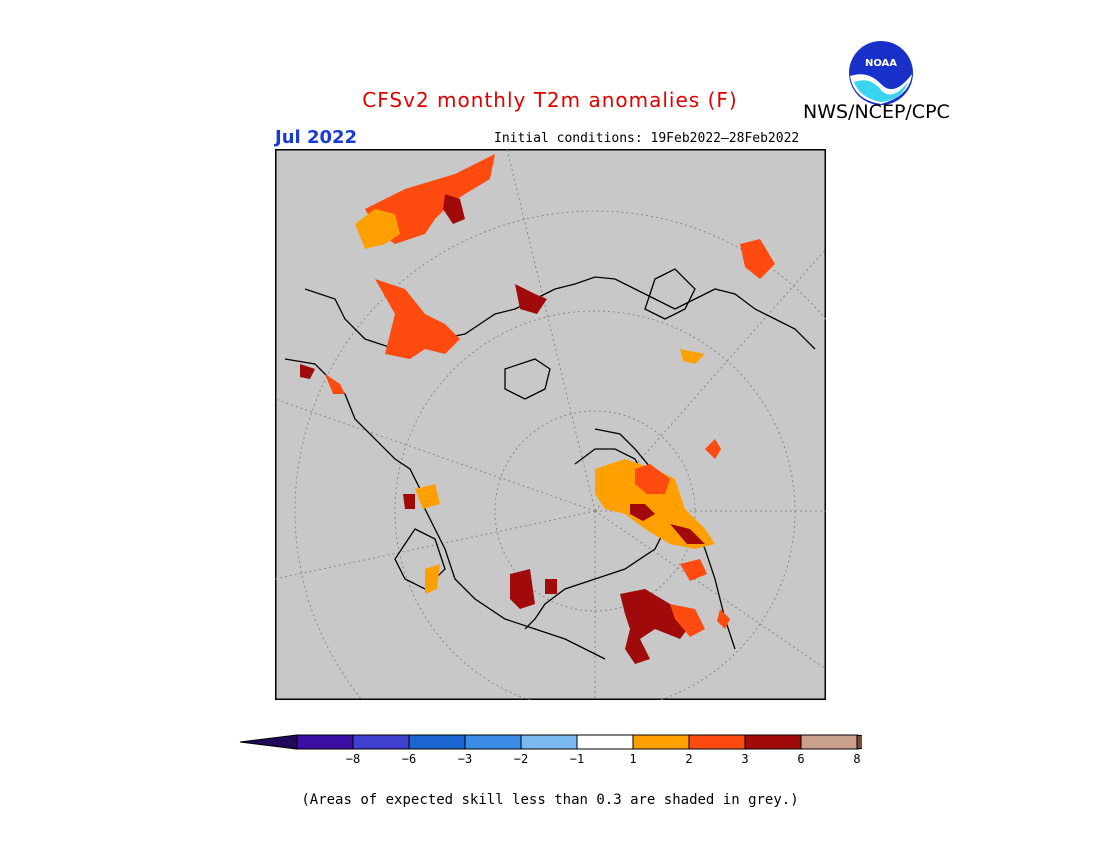 The image size is (1100, 850). I want to click on map-title: CFSv2 monthly T2m anomalies (F), so click(550, 100).